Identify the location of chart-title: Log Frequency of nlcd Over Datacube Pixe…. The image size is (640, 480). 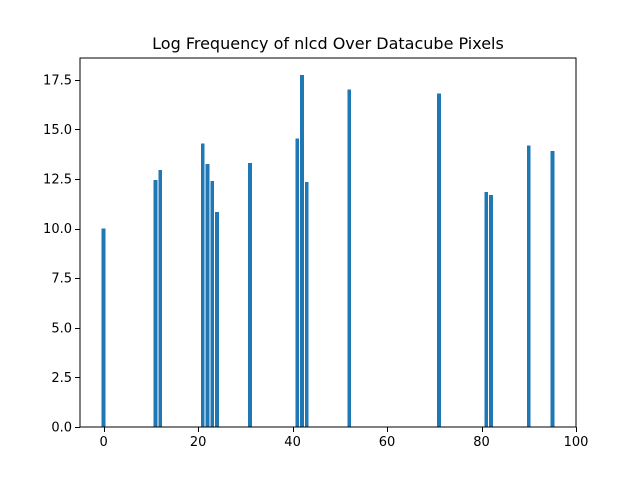
(328, 43).